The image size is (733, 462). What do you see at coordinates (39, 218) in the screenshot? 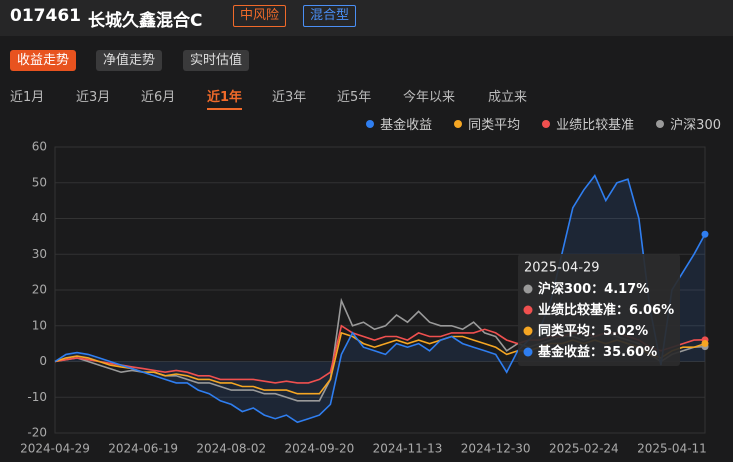
I see `y-tick-label: 40` at bounding box center [39, 218].